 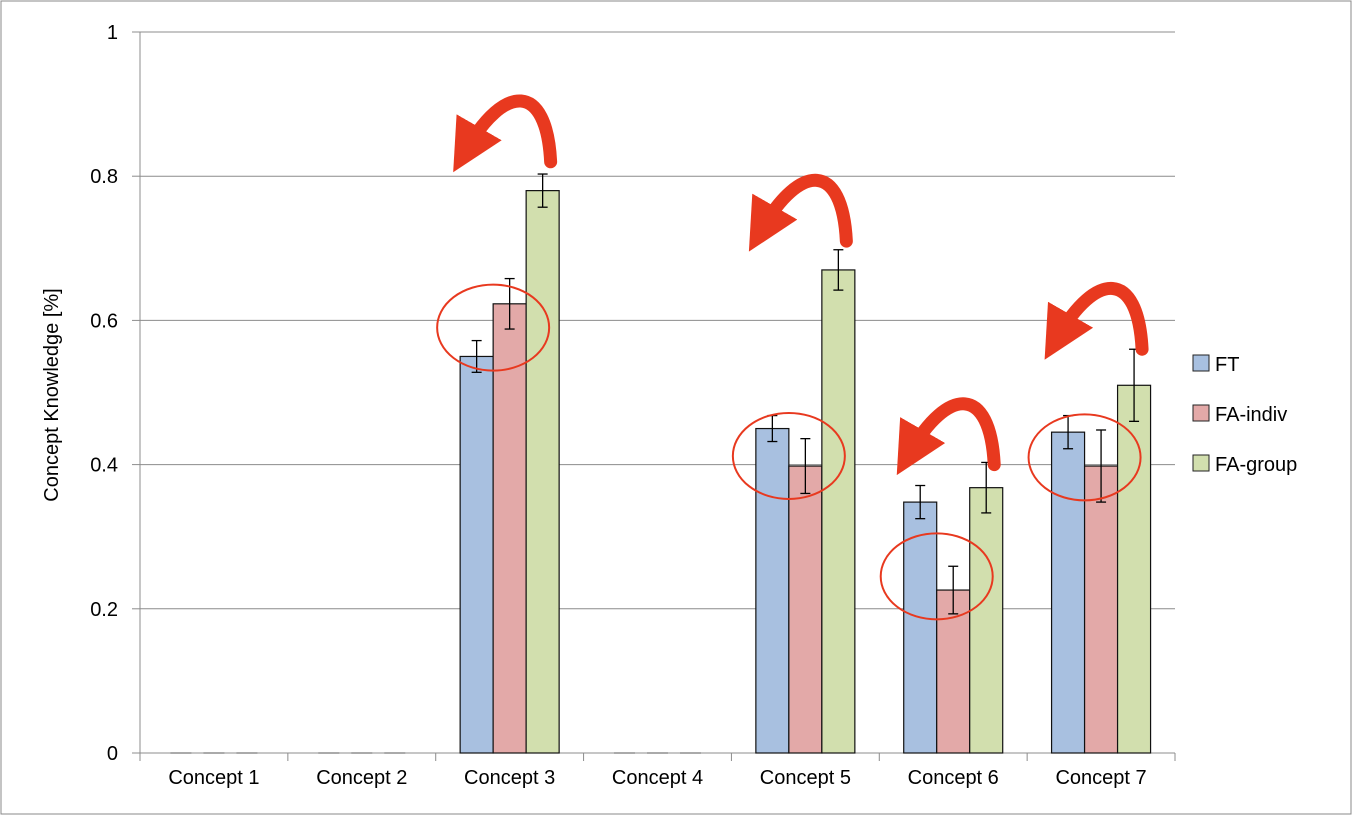 I want to click on y-tick-label: 0, so click(x=112, y=754).